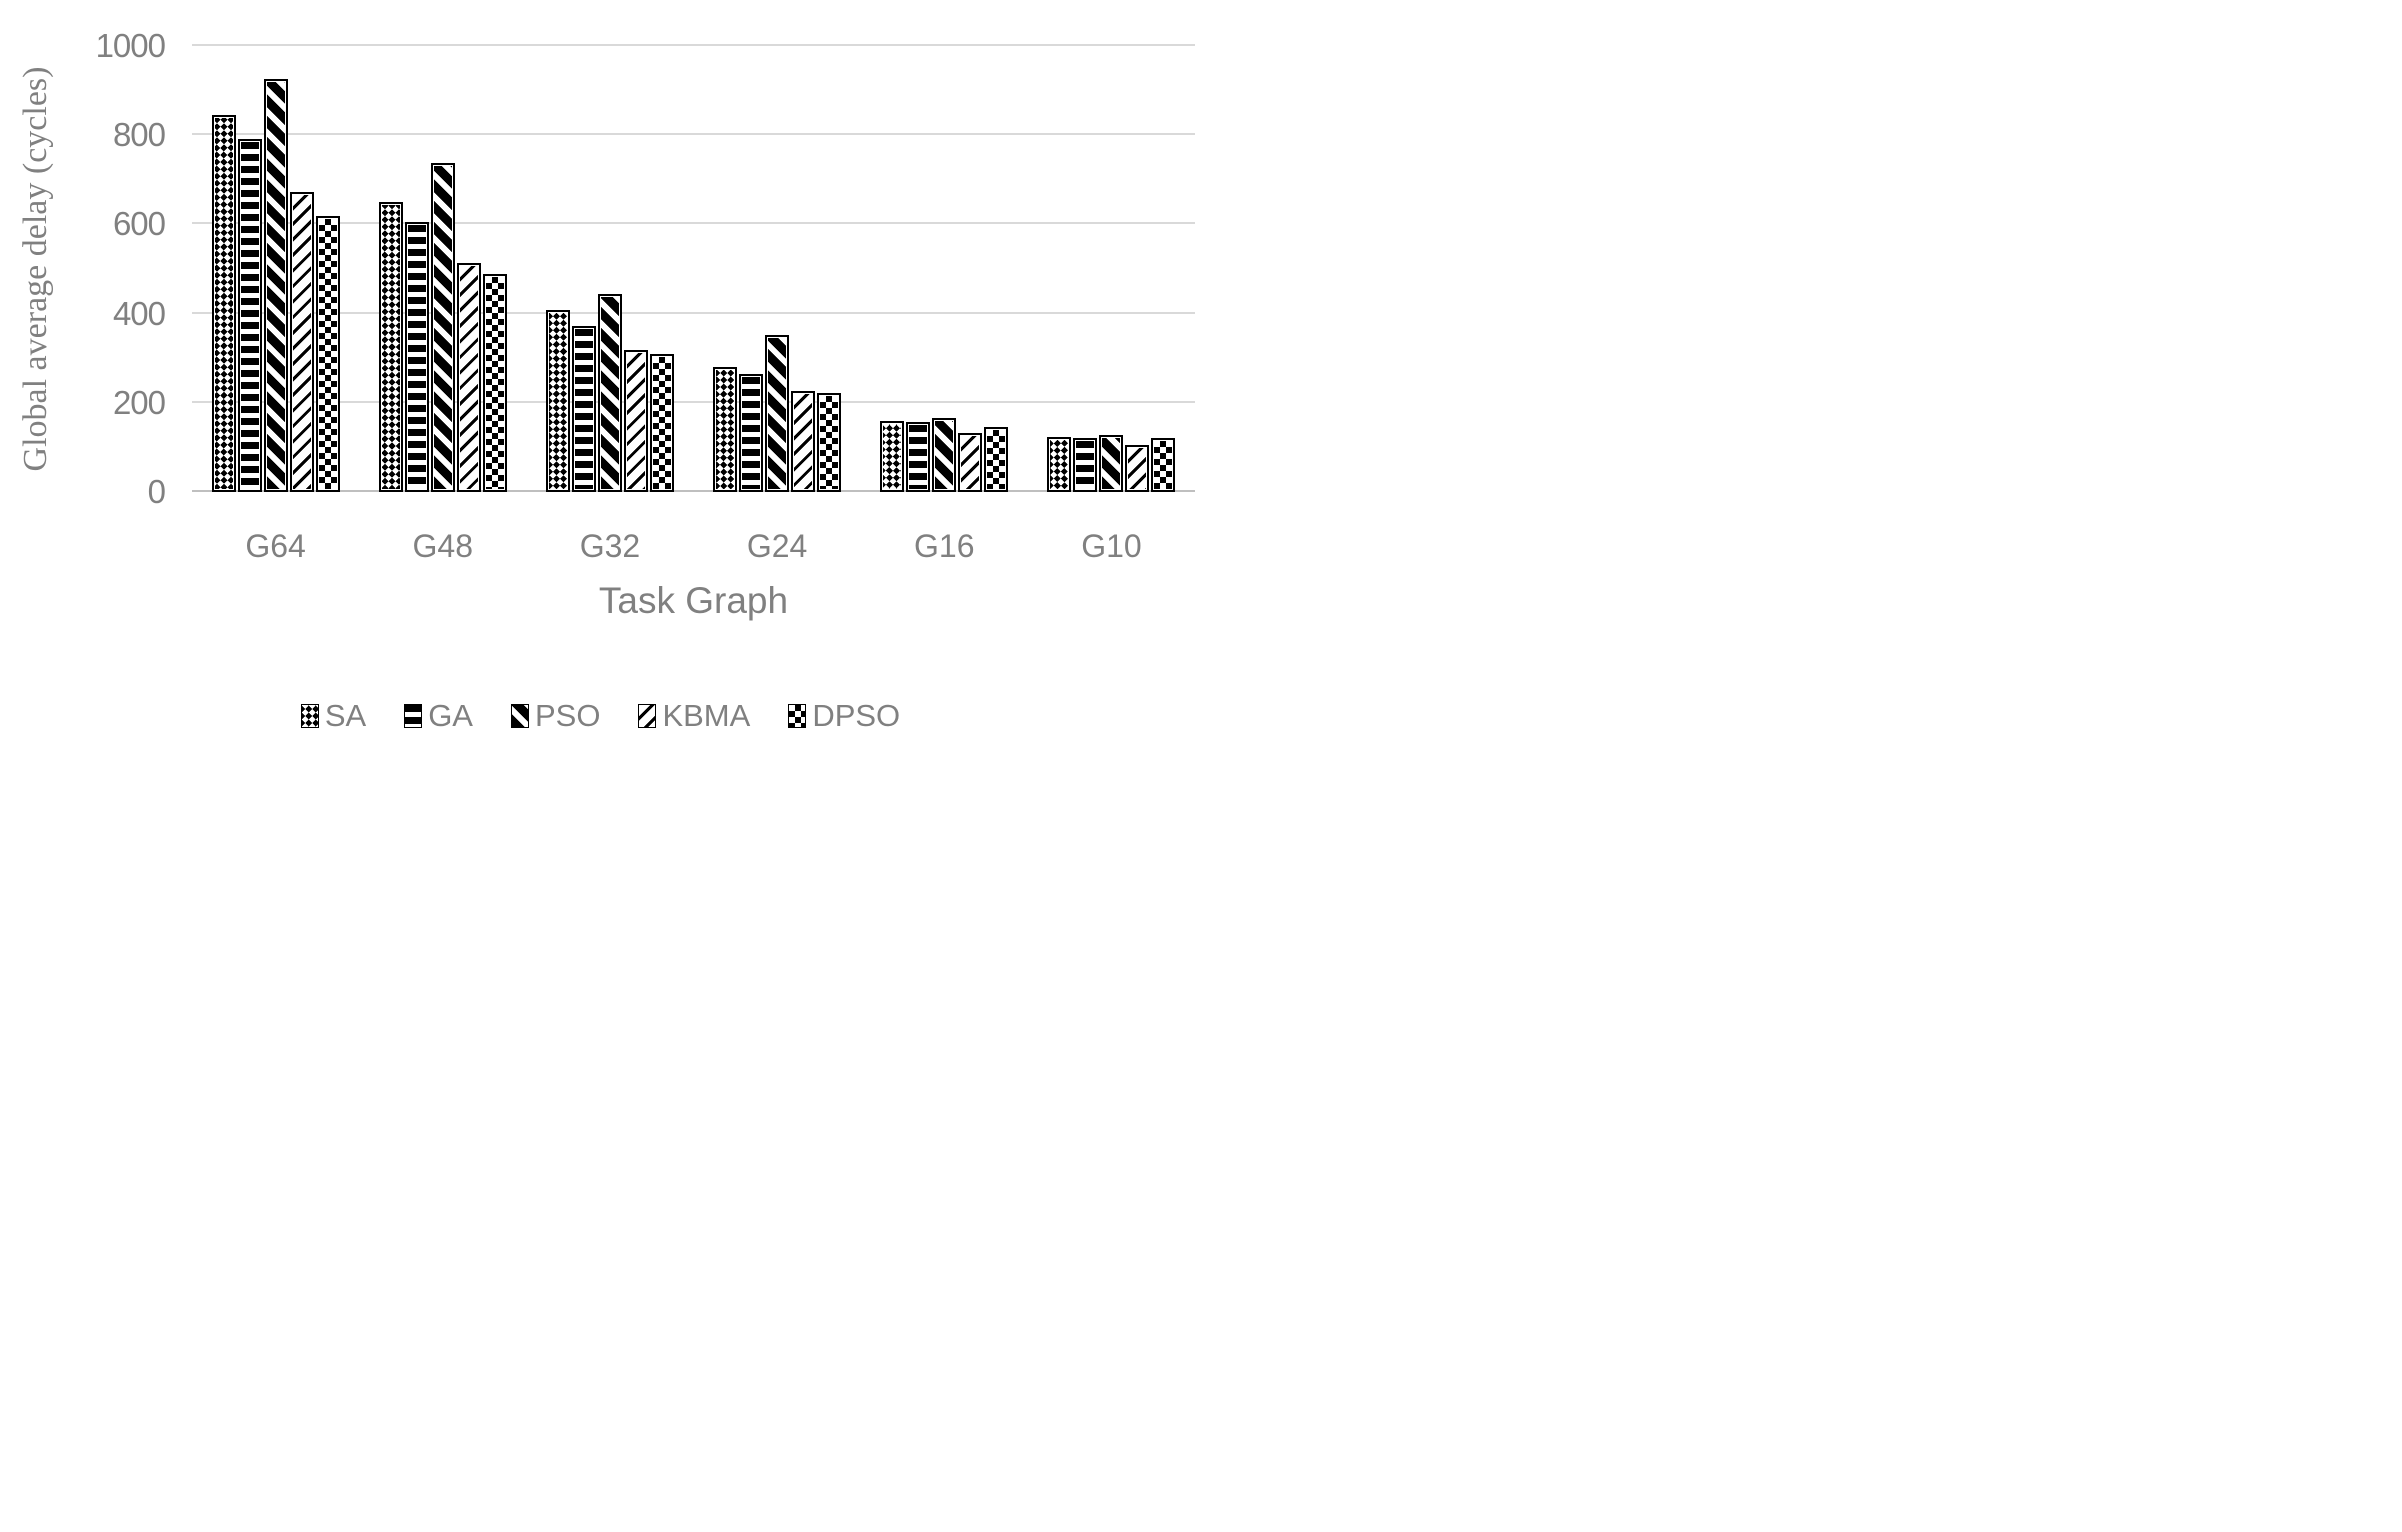 The image size is (2402, 1532). I want to click on bar-dpso-g64, so click(327, 354).